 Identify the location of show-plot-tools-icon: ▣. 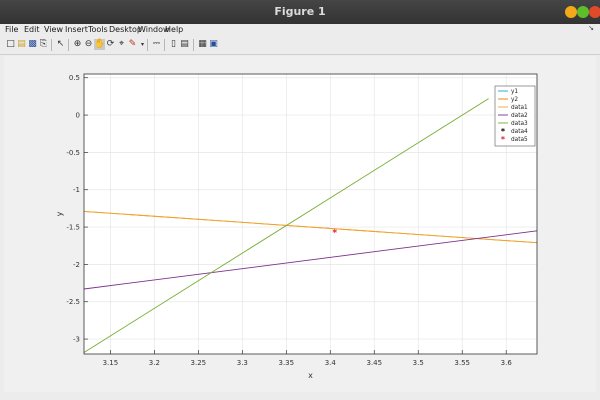
(213, 44).